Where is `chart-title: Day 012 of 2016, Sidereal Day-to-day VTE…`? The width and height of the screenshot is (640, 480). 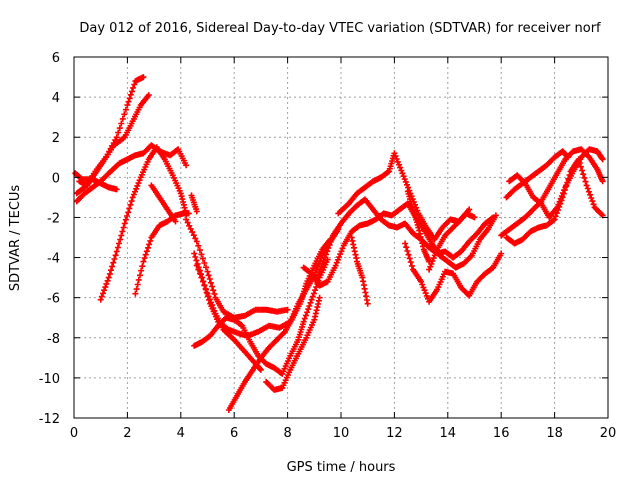
chart-title: Day 012 of 2016, Sidereal Day-to-day VTE… is located at coordinates (340, 28).